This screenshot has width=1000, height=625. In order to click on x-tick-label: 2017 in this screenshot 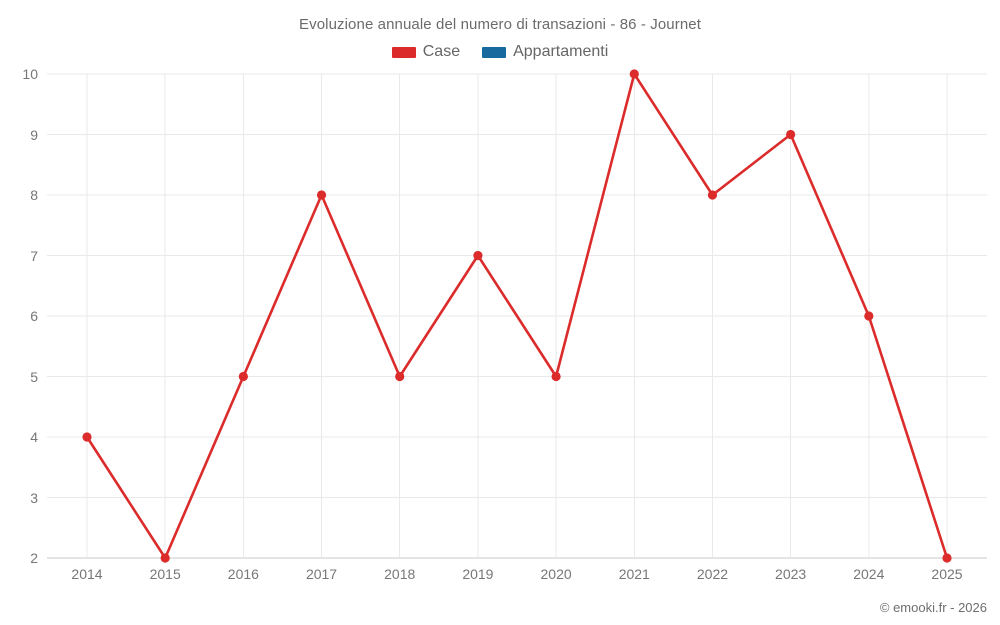, I will do `click(321, 574)`.